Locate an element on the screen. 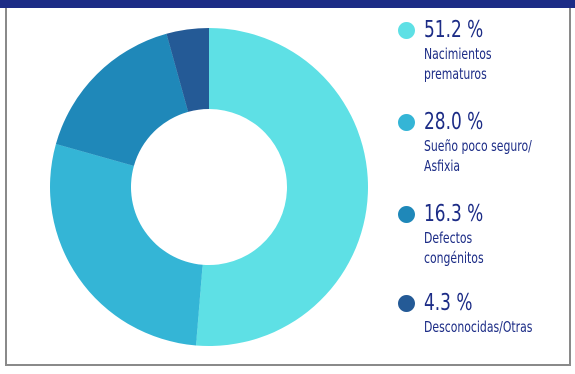  legend-label: Desconocidas/Otras is located at coordinates (478, 327).